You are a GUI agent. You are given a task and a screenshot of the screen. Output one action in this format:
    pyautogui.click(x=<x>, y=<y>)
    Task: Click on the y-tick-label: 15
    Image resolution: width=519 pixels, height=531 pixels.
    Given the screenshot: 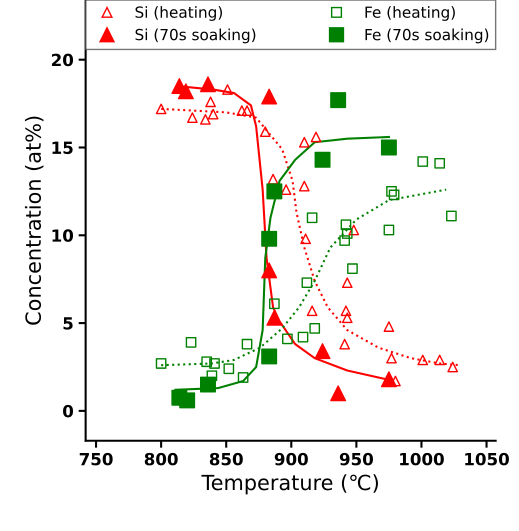 What is the action you would take?
    pyautogui.click(x=62, y=148)
    